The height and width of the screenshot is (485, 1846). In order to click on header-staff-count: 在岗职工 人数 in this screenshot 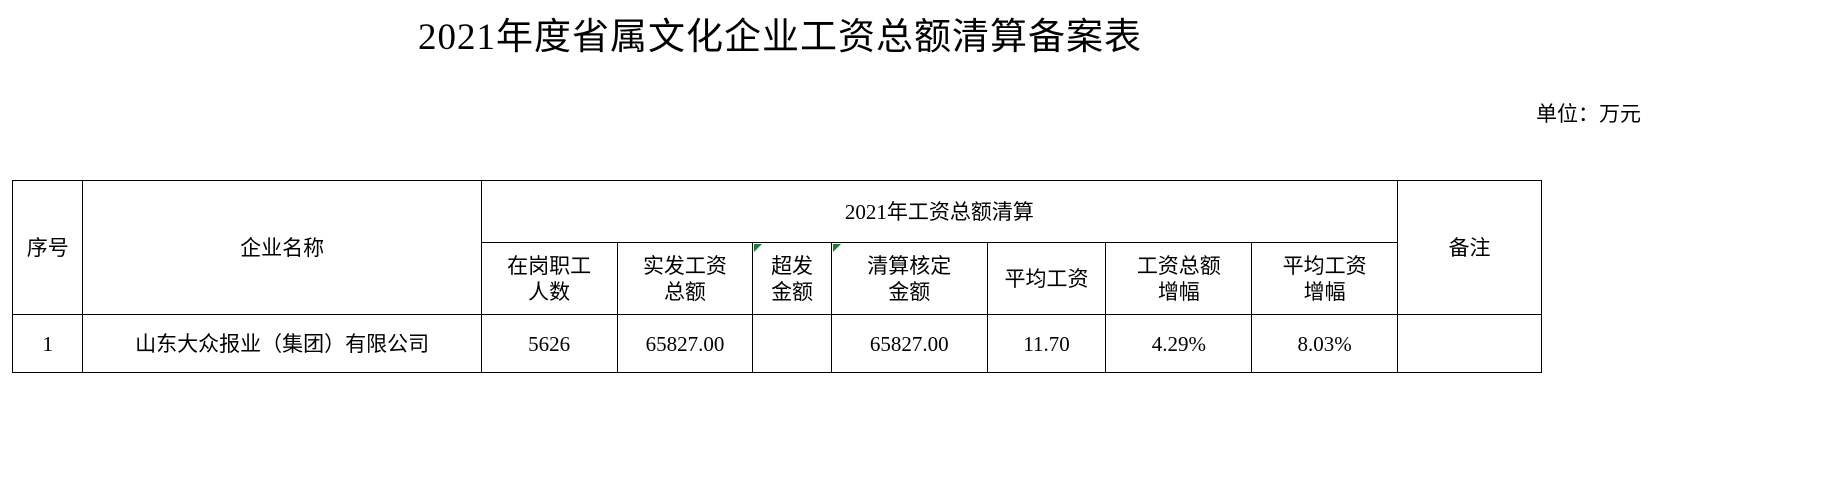, I will do `click(549, 278)`.